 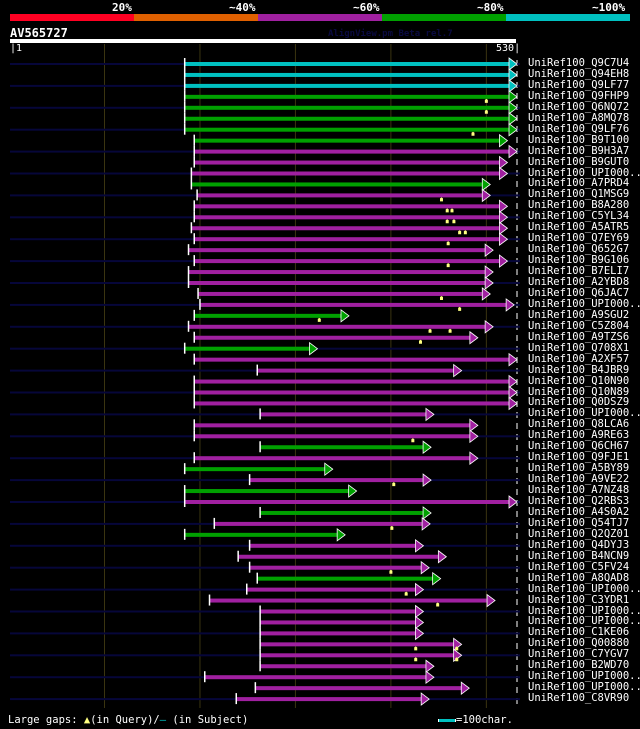 I want to click on hit-label: UniRef100_Q7EY69, so click(x=579, y=238).